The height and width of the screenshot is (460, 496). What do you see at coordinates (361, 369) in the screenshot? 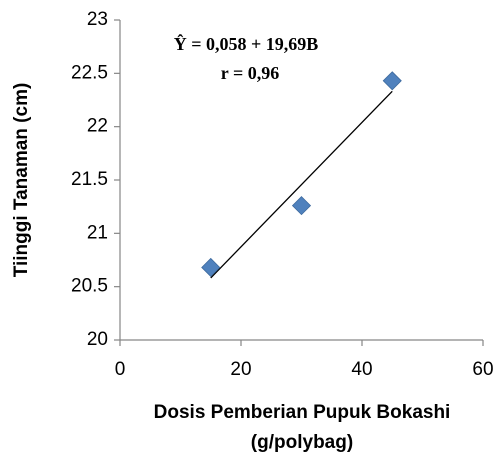
I see `x-tick-label: 40` at bounding box center [361, 369].